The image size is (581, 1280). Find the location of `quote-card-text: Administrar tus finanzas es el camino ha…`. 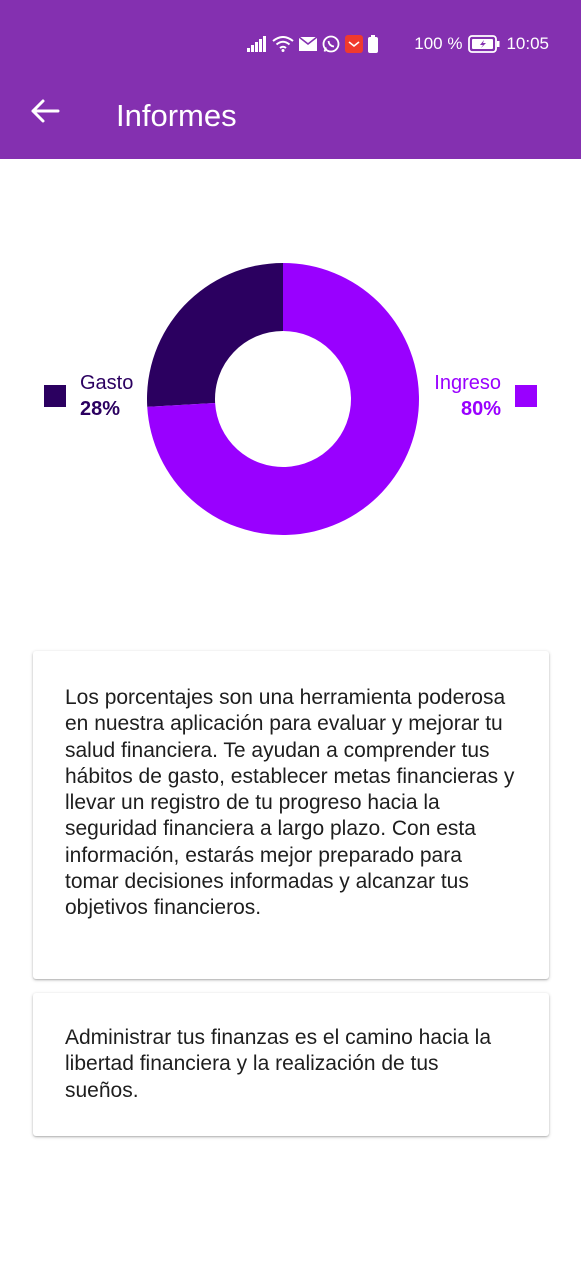

quote-card-text: Administrar tus finanzas es el camino ha… is located at coordinates (278, 1064).